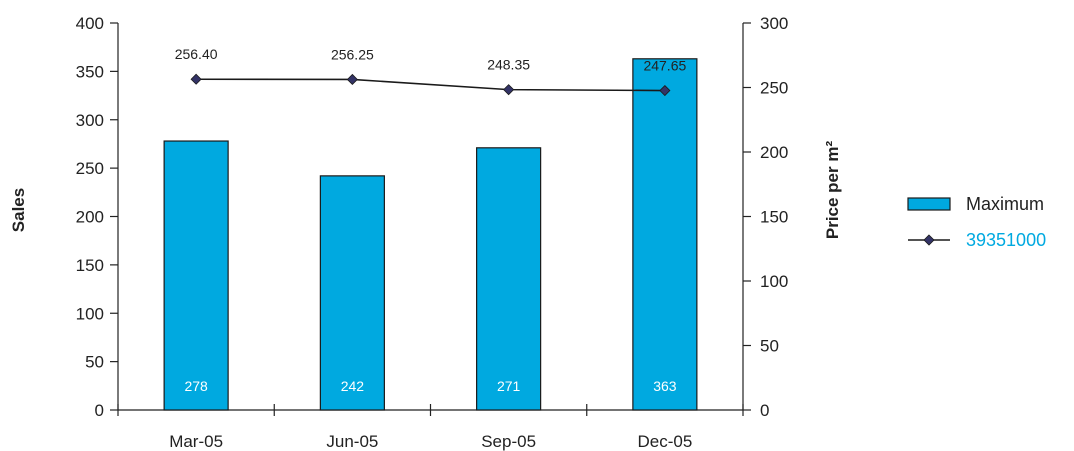 The height and width of the screenshot is (451, 1074). Describe the element at coordinates (352, 54) in the screenshot. I see `line-value-label: 256.25` at that location.